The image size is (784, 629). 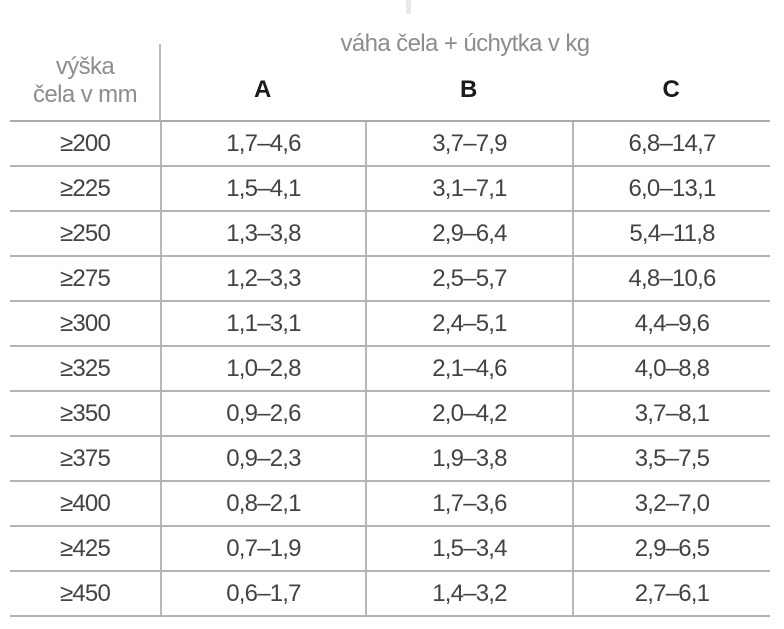 I want to click on cell-c: 4,8–10,6, so click(x=671, y=278).